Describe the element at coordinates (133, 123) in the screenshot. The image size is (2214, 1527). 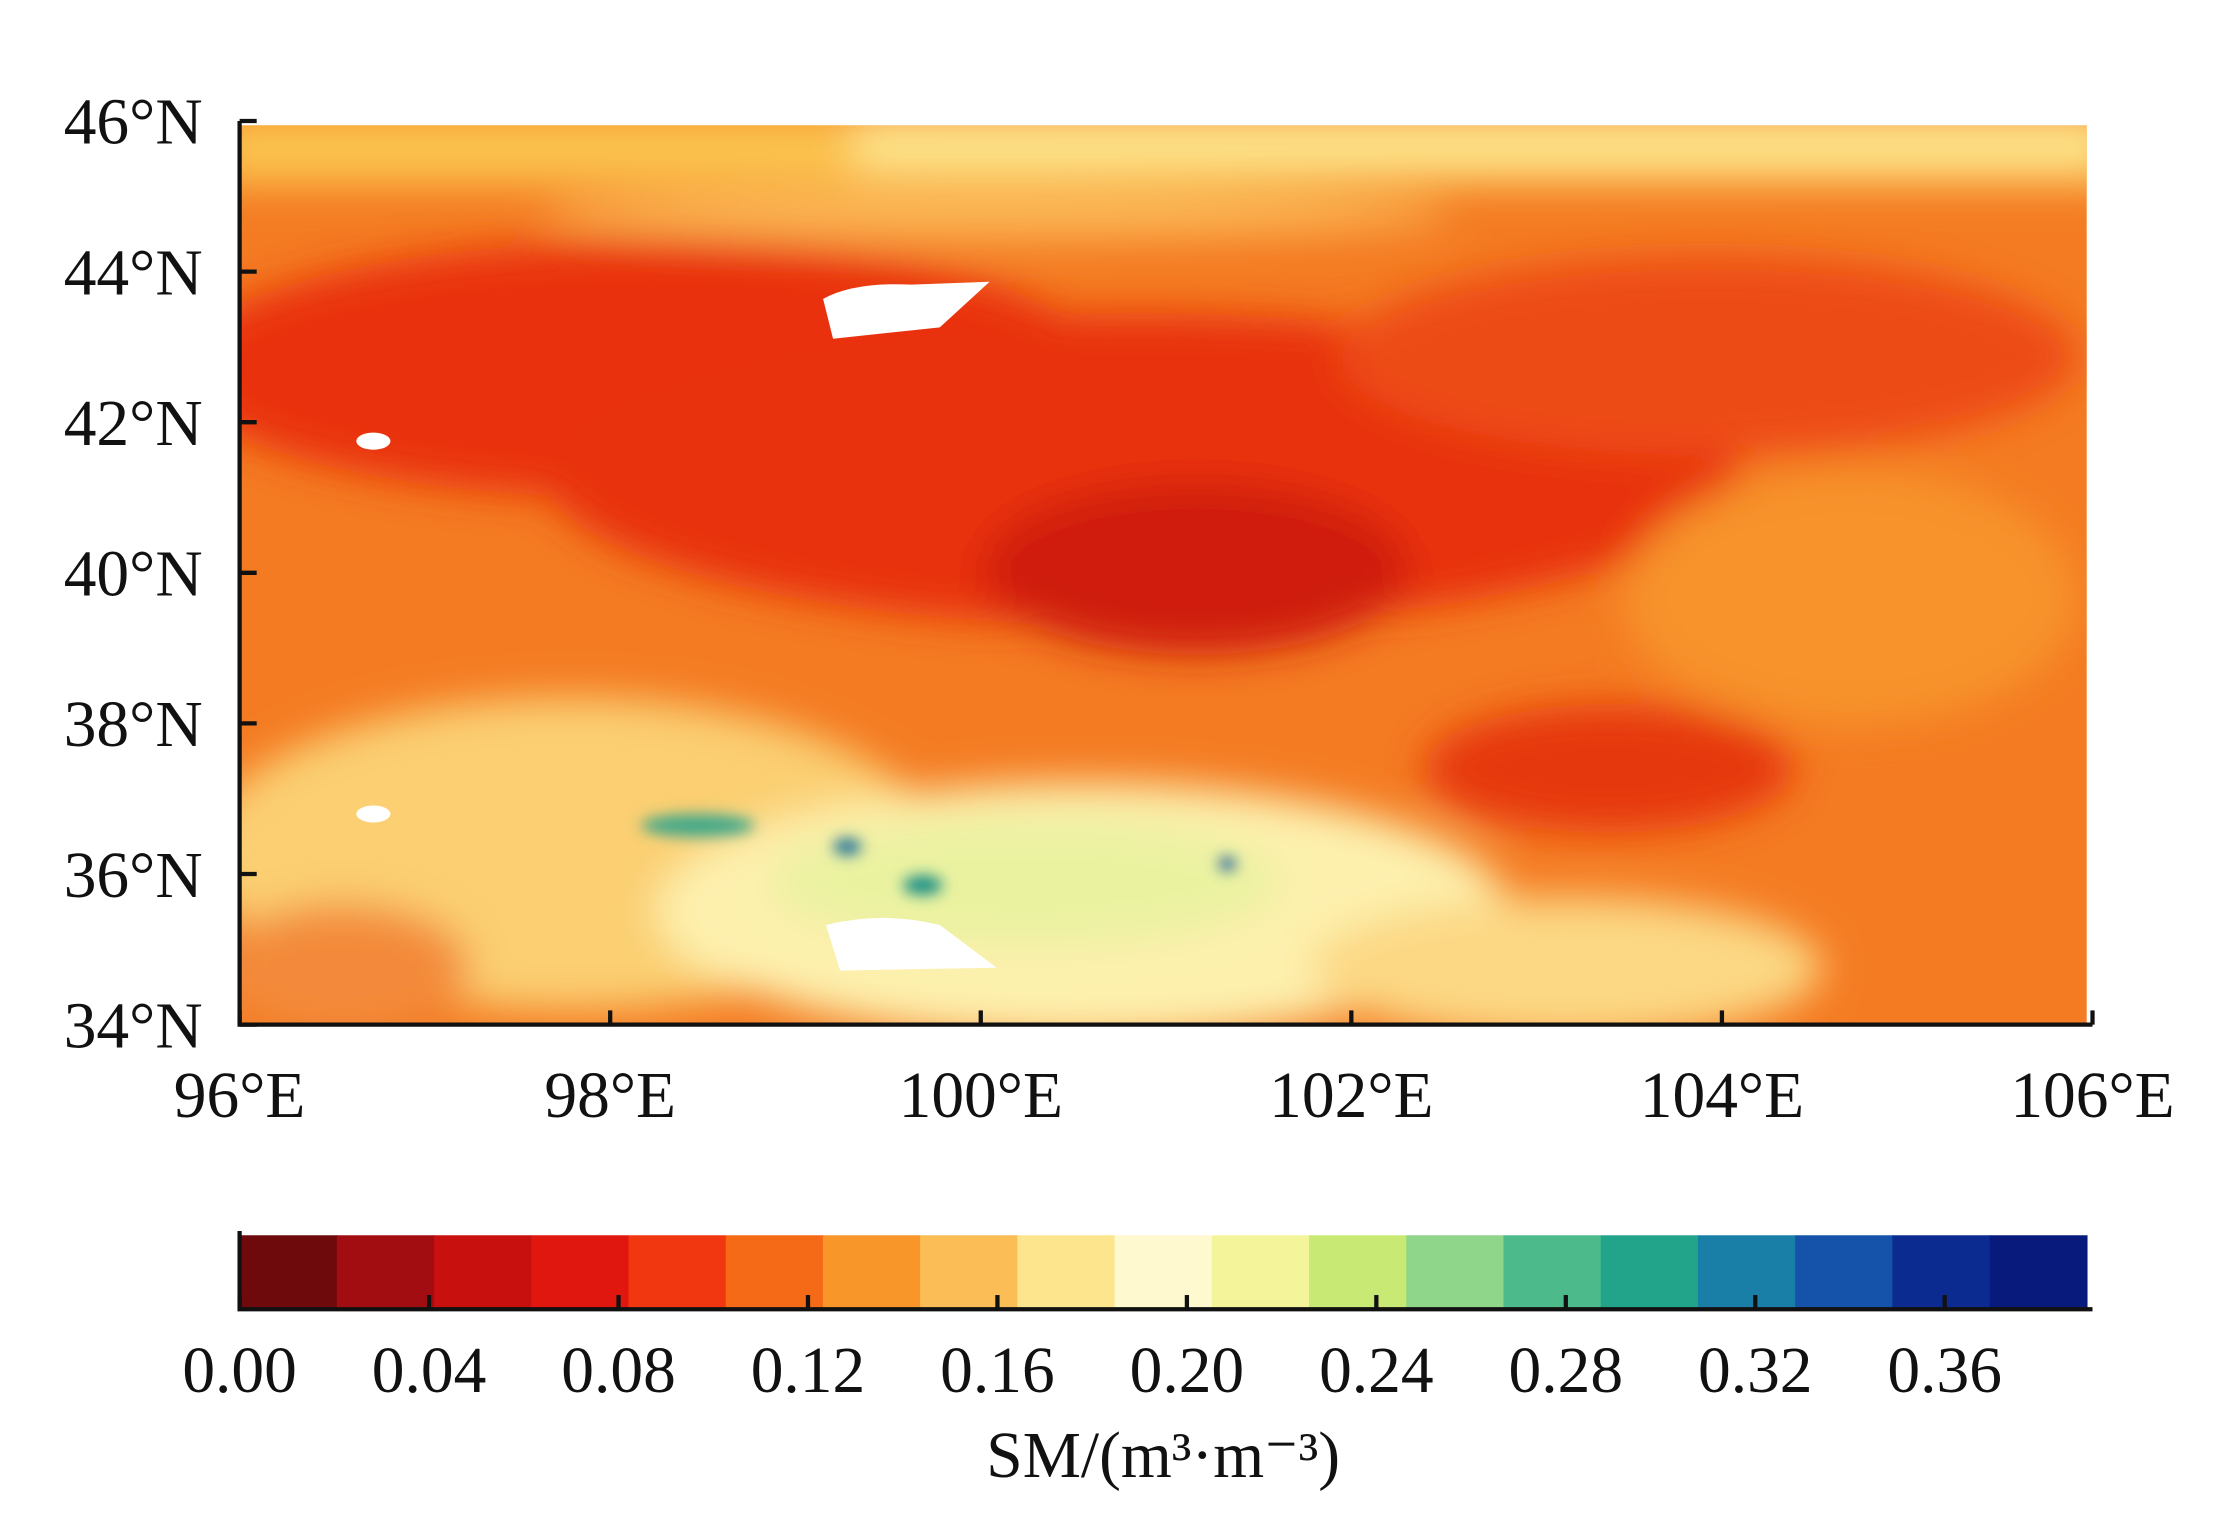
I see `y-tick-label: 46°N` at that location.